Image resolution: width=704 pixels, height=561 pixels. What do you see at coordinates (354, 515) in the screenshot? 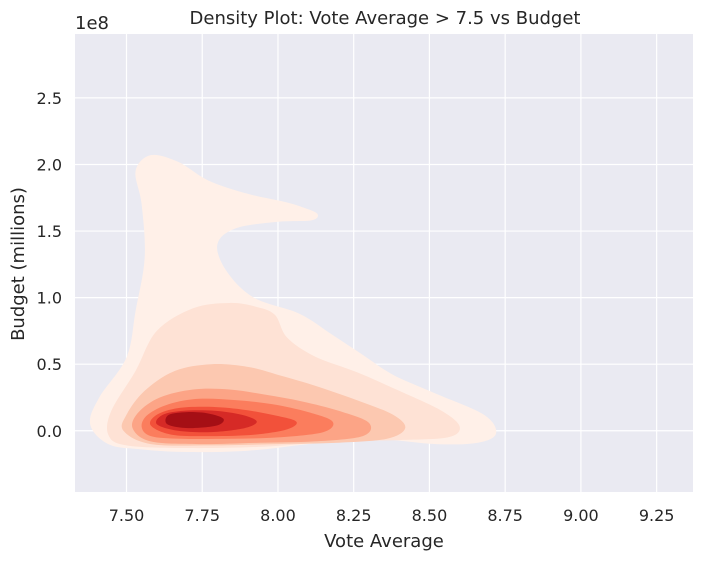
I see `x-tick-label: 8.25` at bounding box center [354, 515].